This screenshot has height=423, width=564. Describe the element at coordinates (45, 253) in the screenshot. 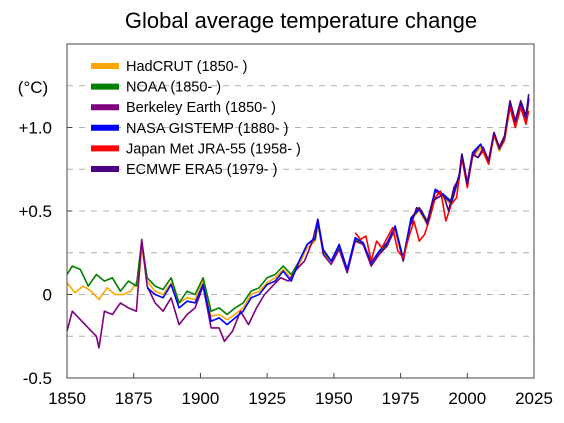

I see `y-axis-ticks: -0.5 0 +0.5 +1.0` at that location.